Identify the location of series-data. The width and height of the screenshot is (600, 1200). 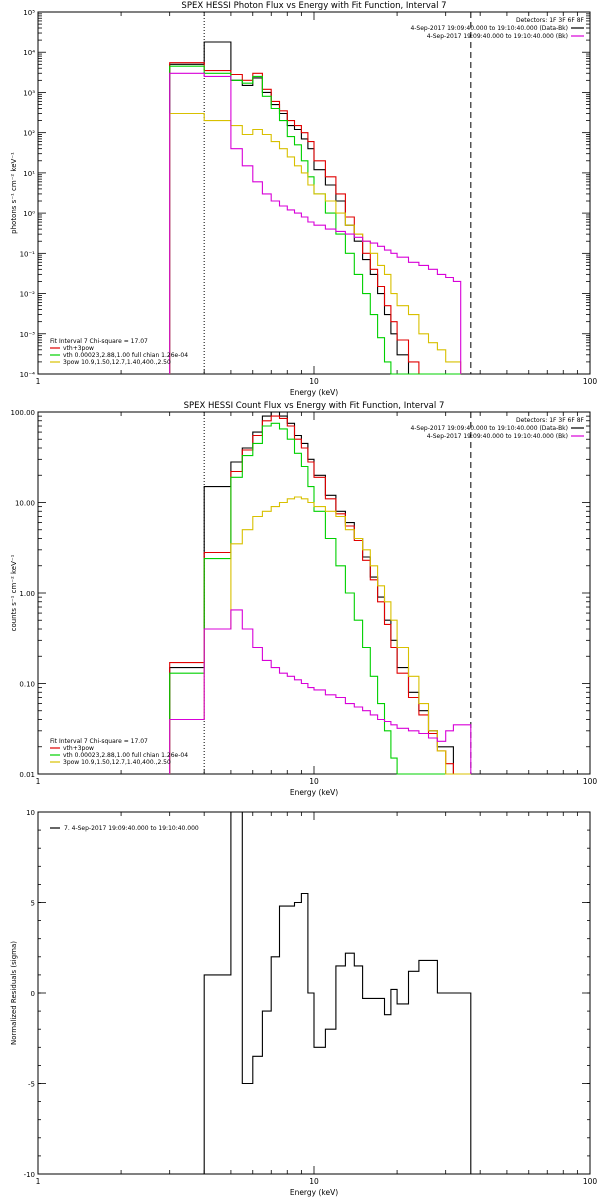
(315, 208).